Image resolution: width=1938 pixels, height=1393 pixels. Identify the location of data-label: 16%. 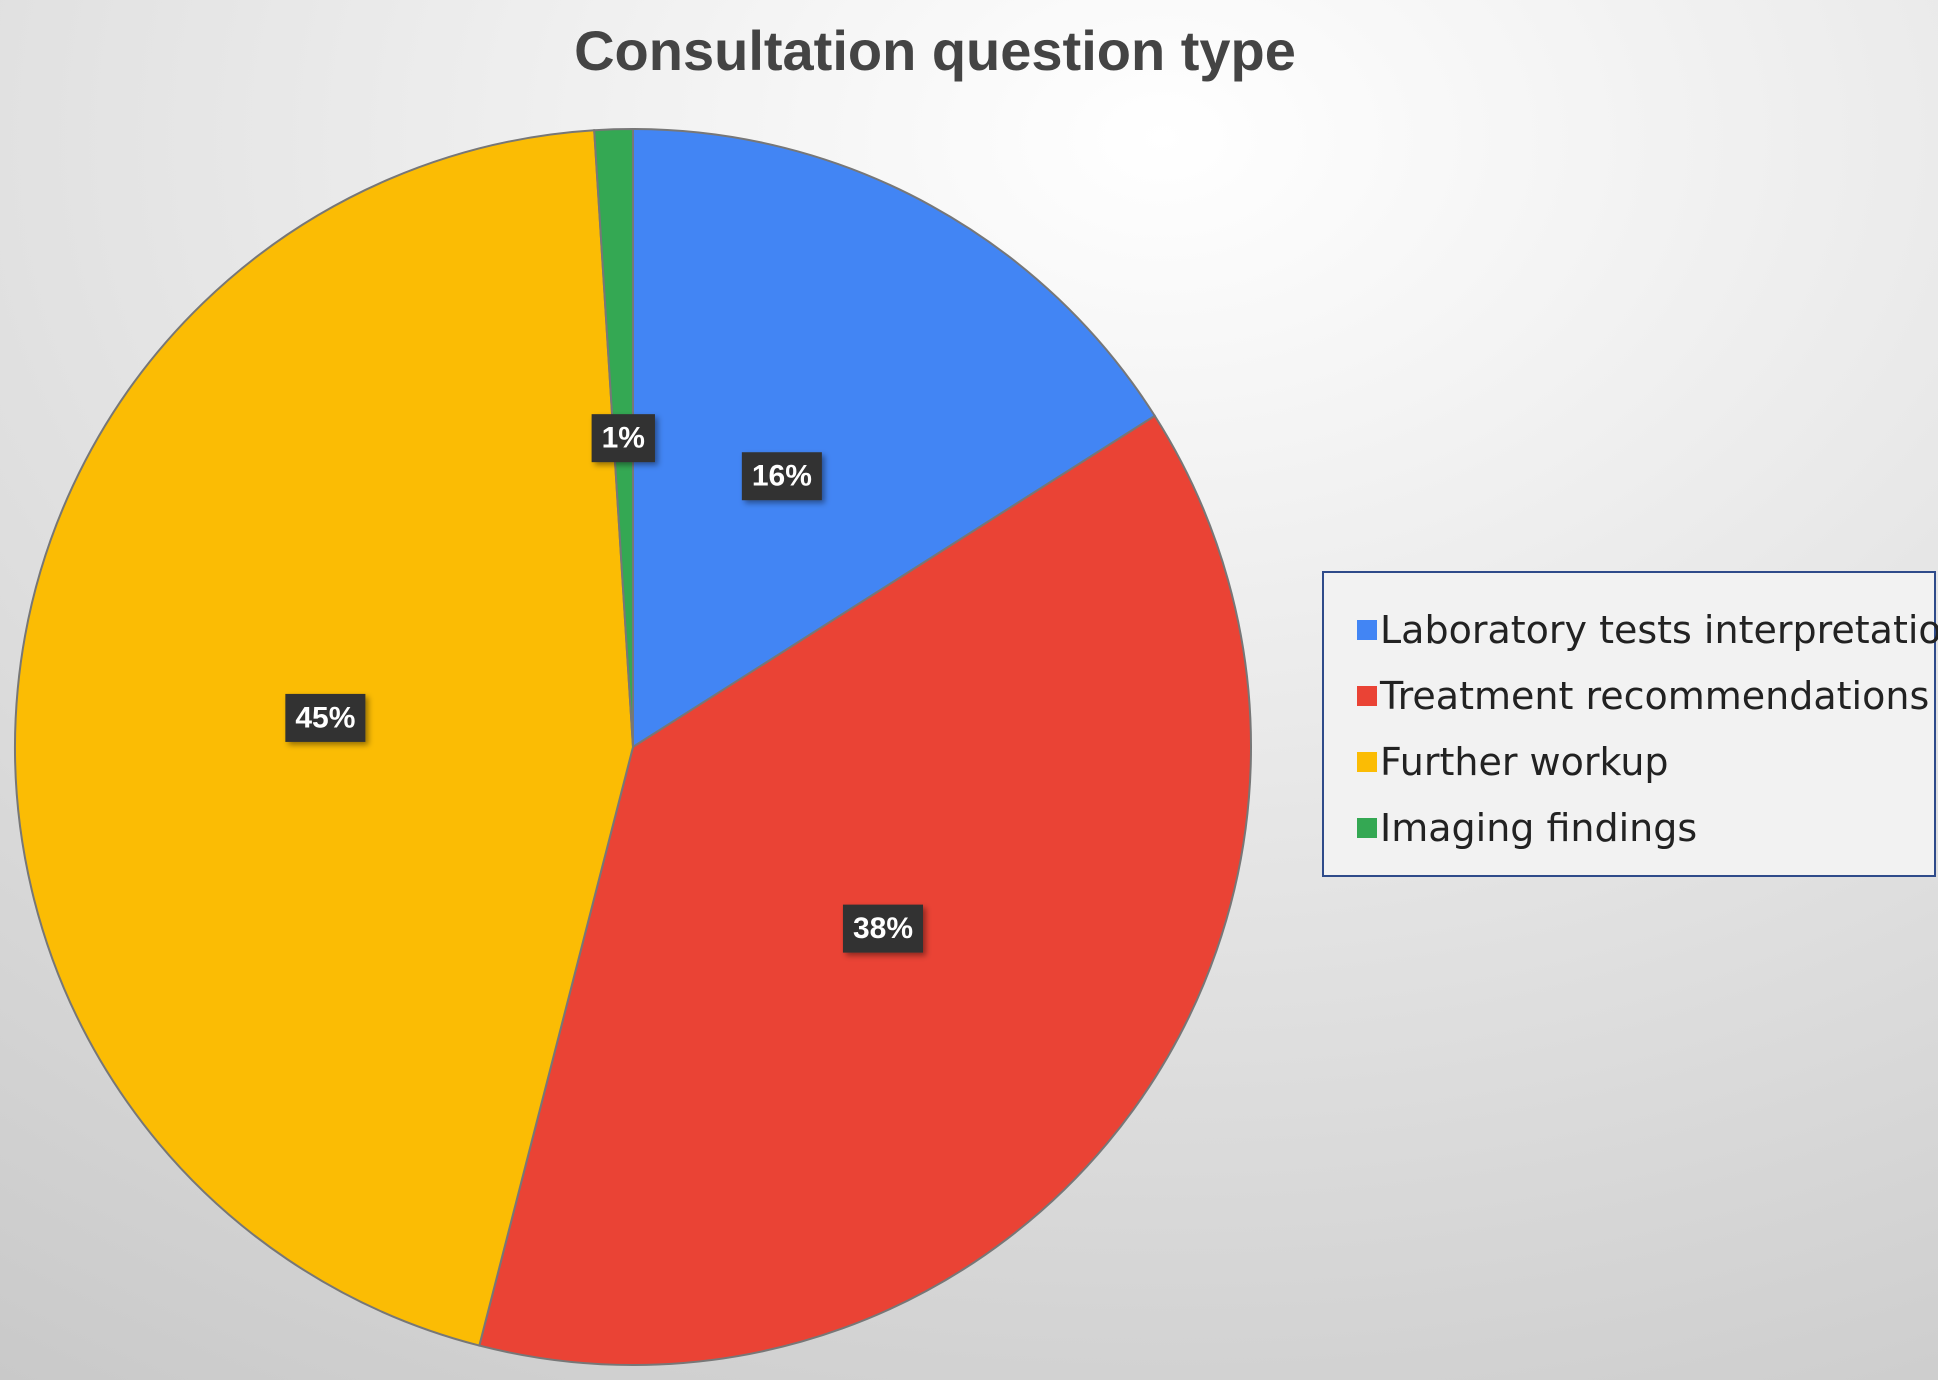
(782, 476).